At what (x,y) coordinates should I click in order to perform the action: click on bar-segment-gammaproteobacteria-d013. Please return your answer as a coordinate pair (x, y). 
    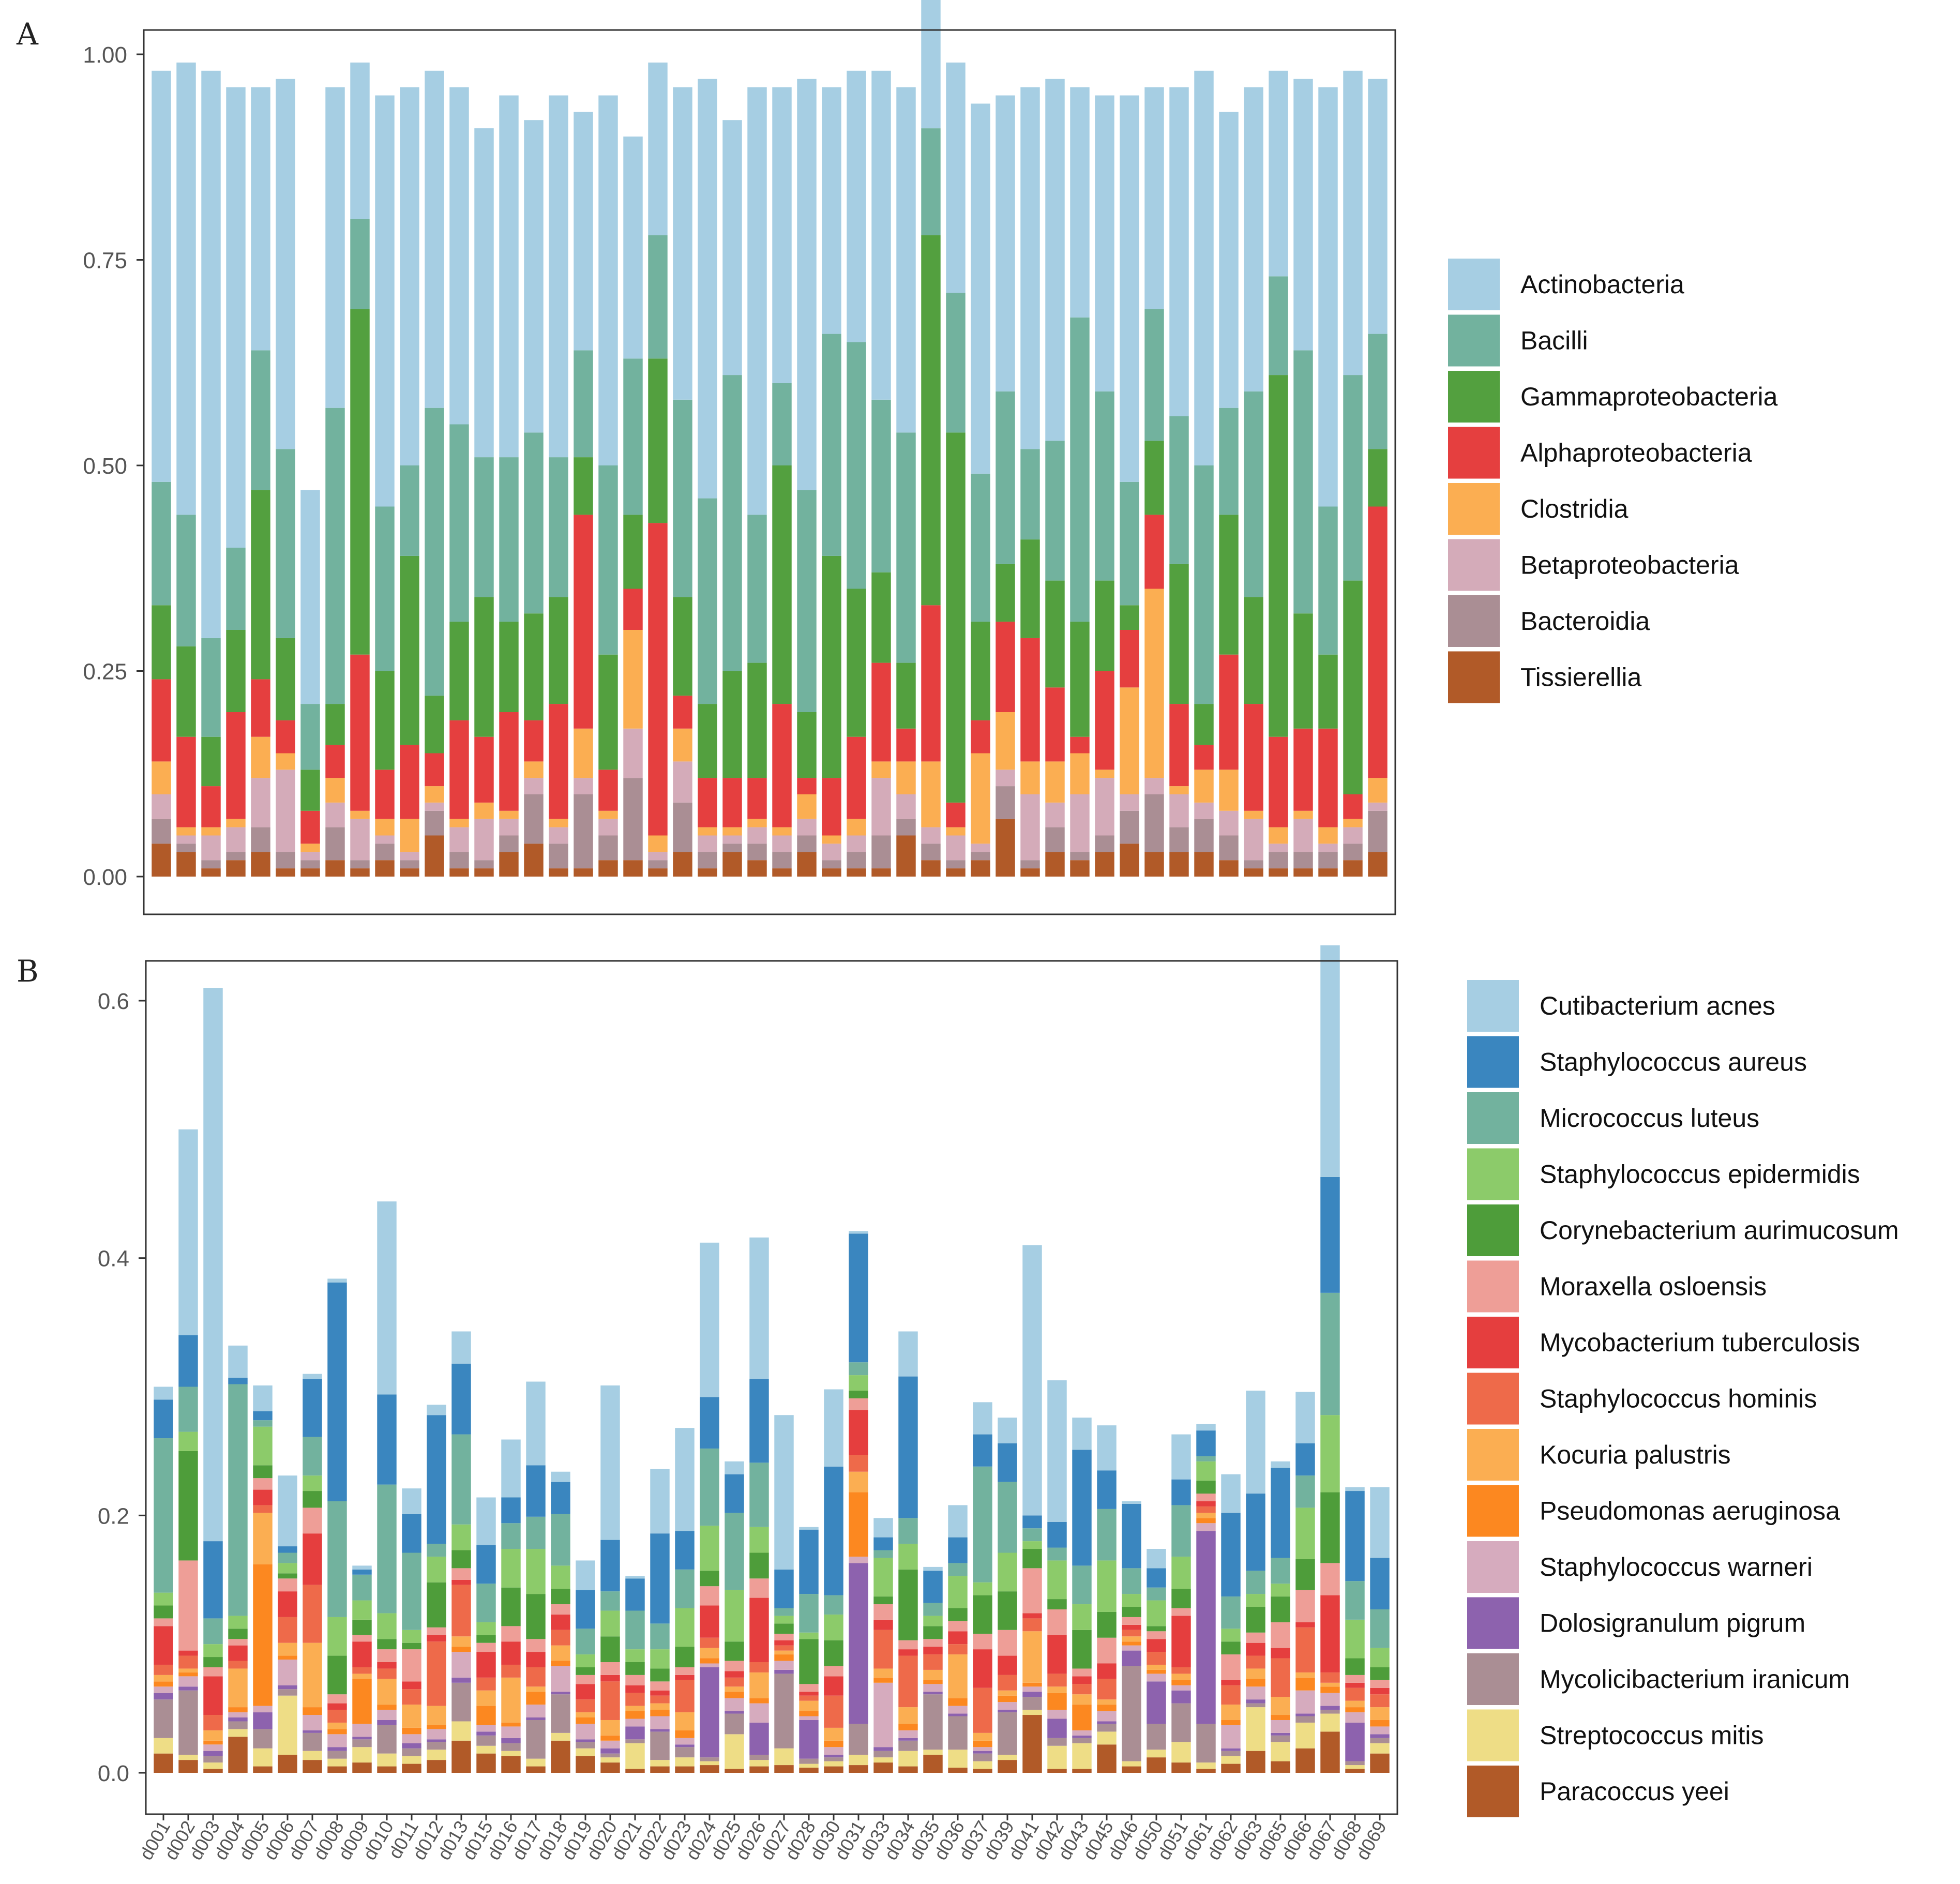
    Looking at the image, I should click on (459, 671).